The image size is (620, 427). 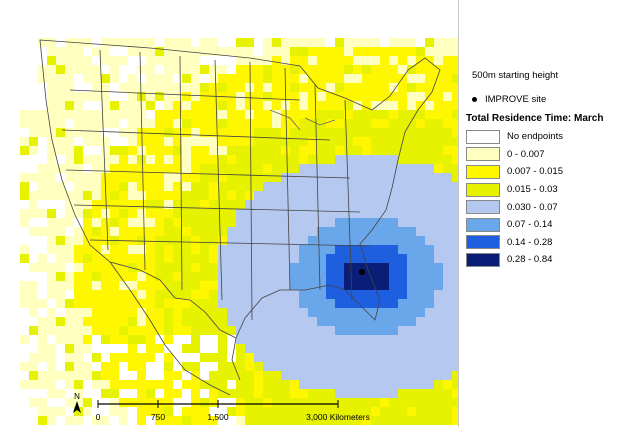 I want to click on legend-swatch, so click(x=483, y=224).